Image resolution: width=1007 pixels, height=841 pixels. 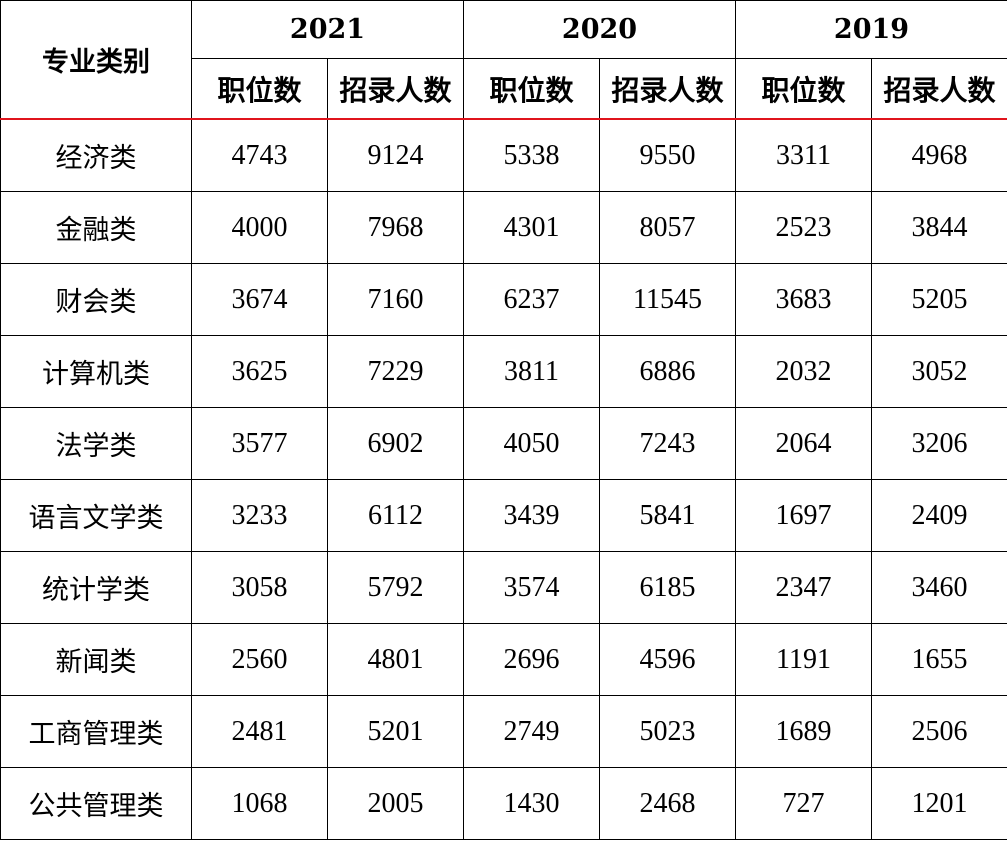 What do you see at coordinates (259, 155) in the screenshot?
I see `positions-2021-cell: 4743` at bounding box center [259, 155].